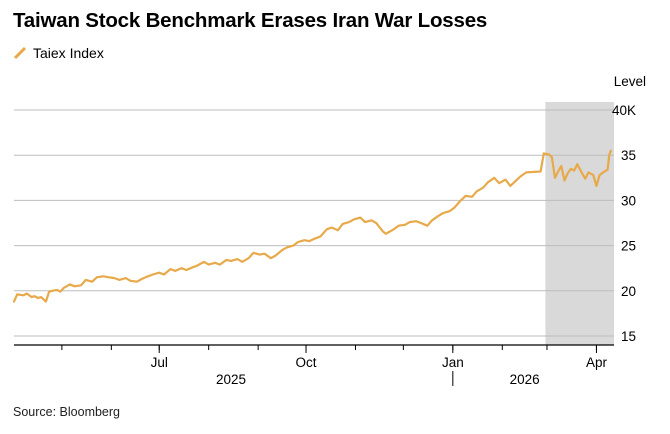 The height and width of the screenshot is (434, 670). I want to click on y-axis-title: Level, so click(630, 81).